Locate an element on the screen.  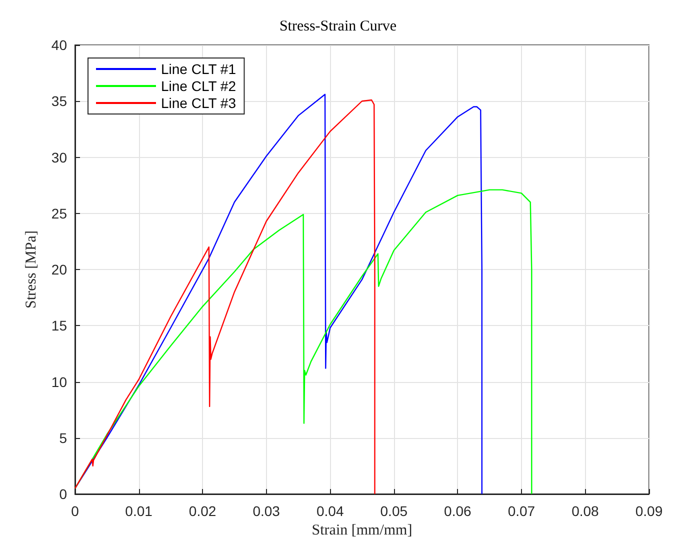
legend-label: Line CLT #2 is located at coordinates (198, 86).